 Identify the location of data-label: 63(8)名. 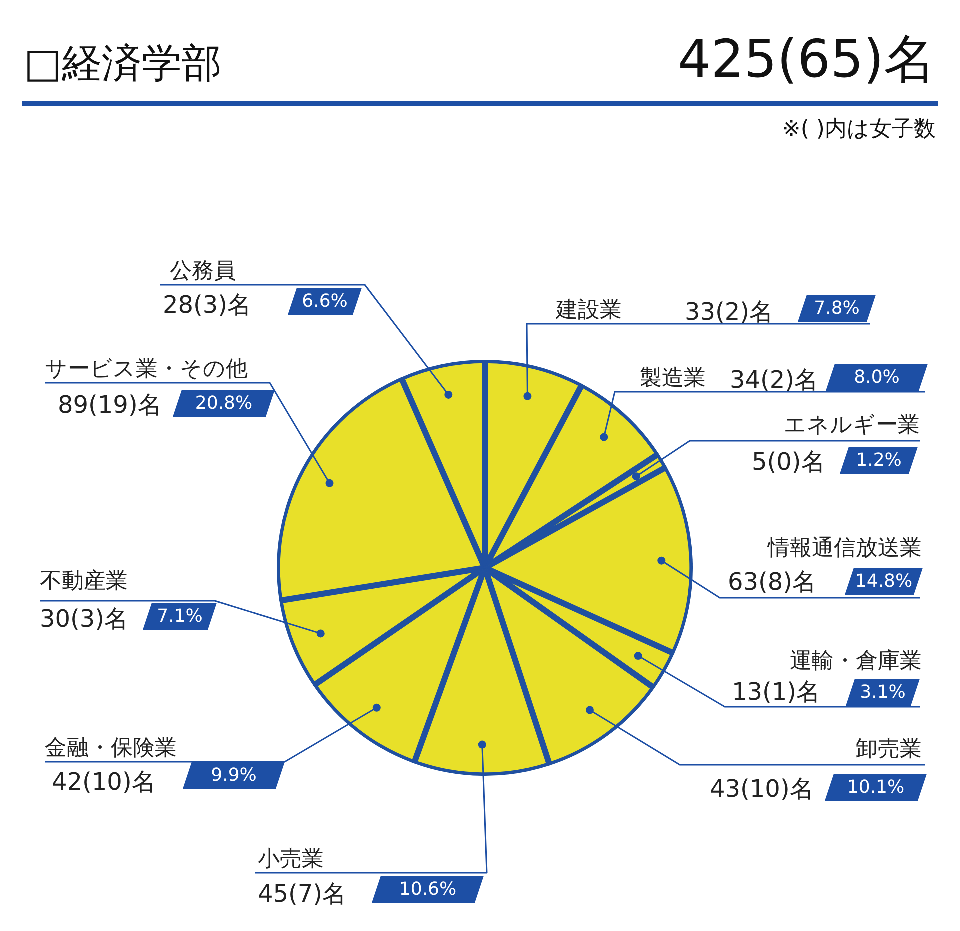
(772, 582).